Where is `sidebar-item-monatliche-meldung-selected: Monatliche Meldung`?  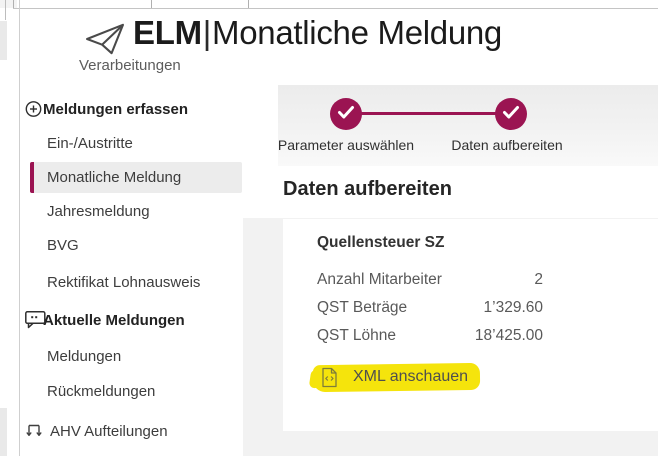 sidebar-item-monatliche-meldung-selected: Monatliche Meldung is located at coordinates (136, 177).